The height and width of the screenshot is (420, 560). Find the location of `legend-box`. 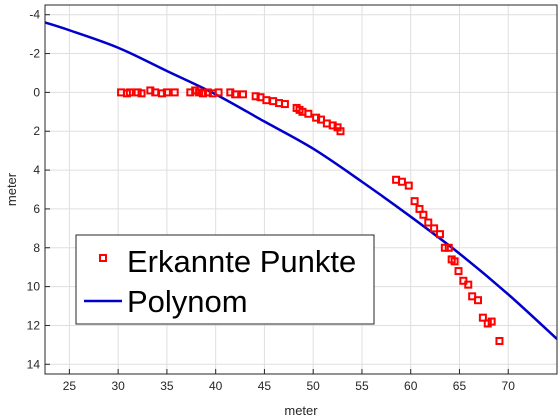

legend-box is located at coordinates (225, 279).